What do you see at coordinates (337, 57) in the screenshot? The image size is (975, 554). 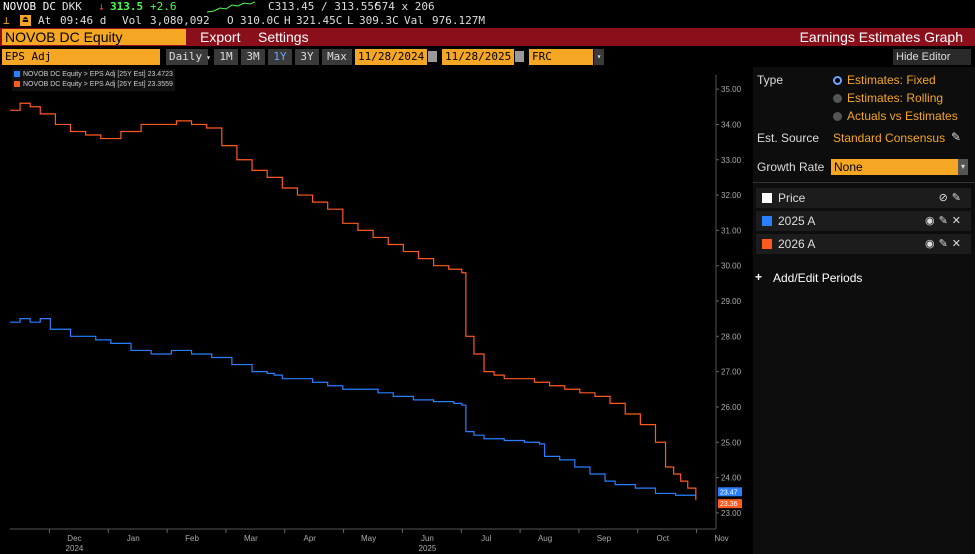 I see `range-max: Max` at bounding box center [337, 57].